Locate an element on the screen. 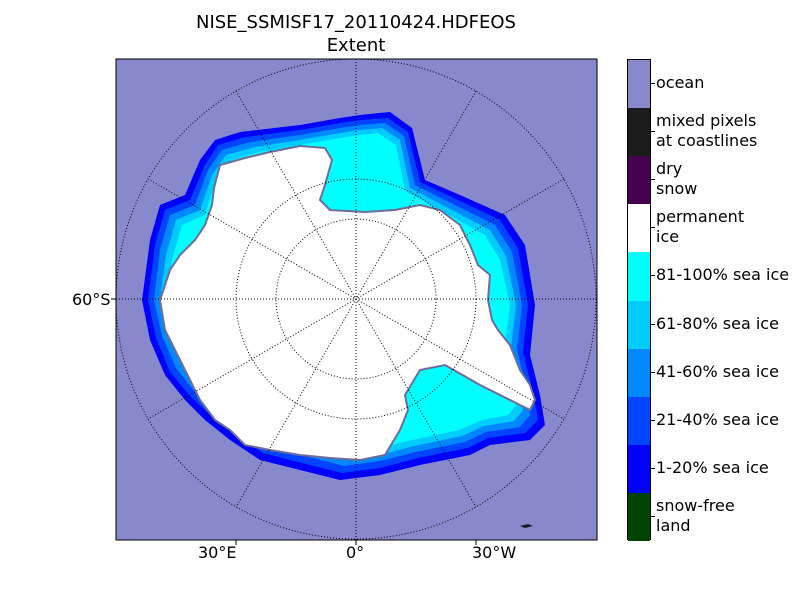 This screenshot has height=600, width=800. legend-label: permanent ice is located at coordinates (700, 227).